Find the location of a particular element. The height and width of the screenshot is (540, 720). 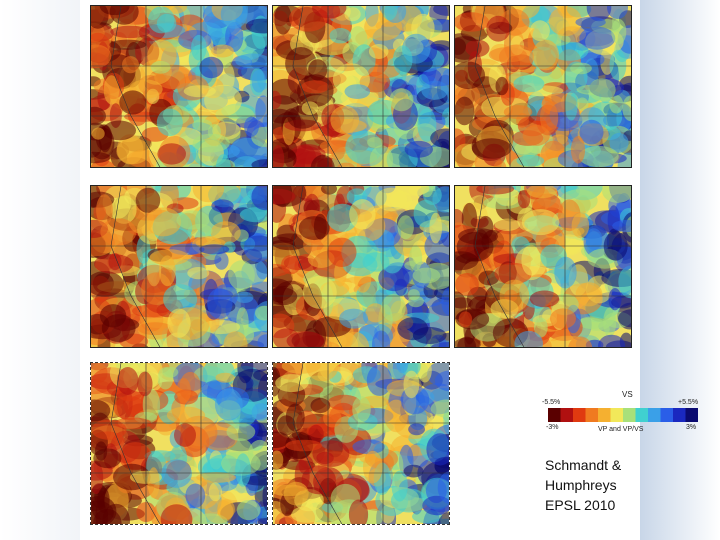

citation: Schmandt & Humphreys EPSL 2010 is located at coordinates (592, 485).